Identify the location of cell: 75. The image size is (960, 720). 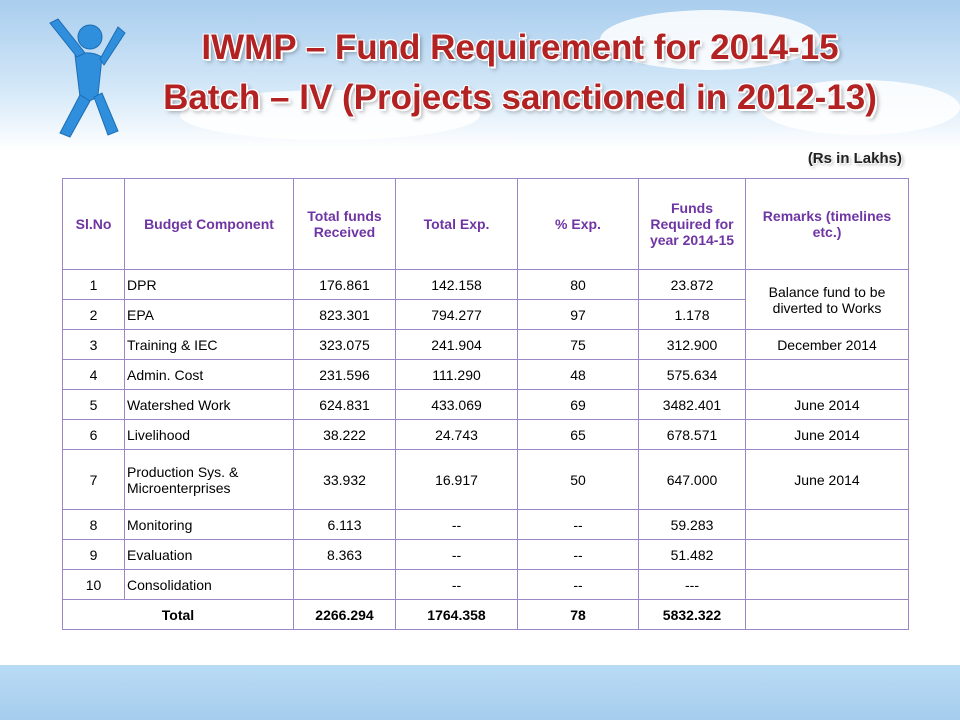
(578, 344).